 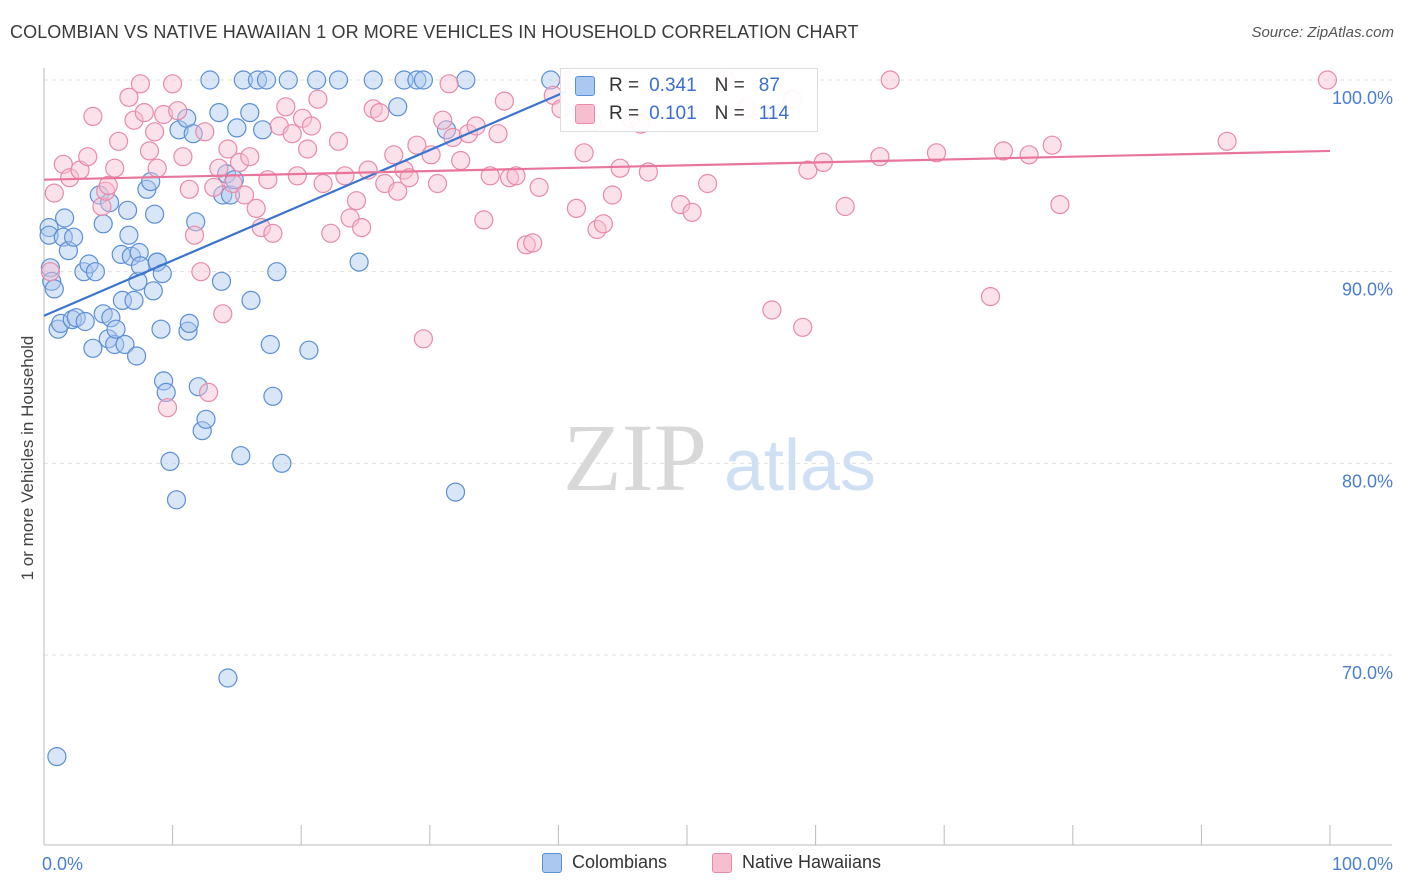 What do you see at coordinates (812, 862) in the screenshot?
I see `legend-label-native-hawaiians: Native Hawaiians` at bounding box center [812, 862].